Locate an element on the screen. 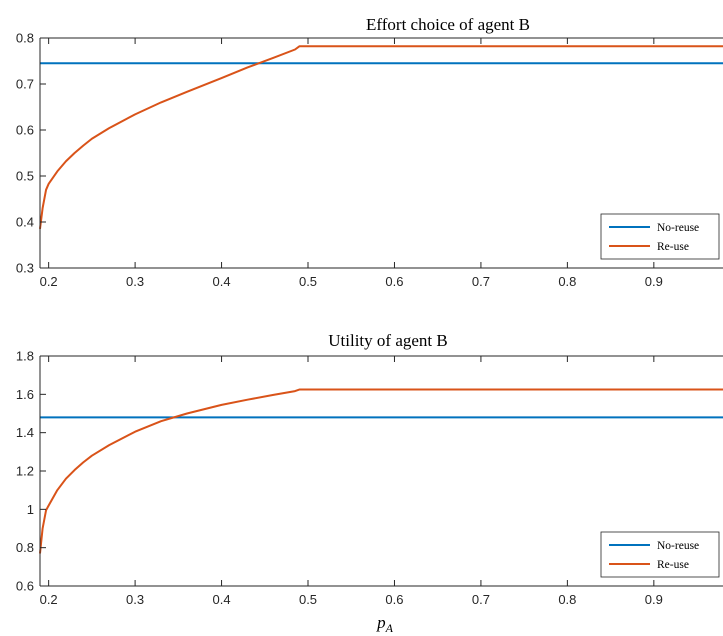  utility-legend-label-no-reuse: No-reuse is located at coordinates (678, 546).